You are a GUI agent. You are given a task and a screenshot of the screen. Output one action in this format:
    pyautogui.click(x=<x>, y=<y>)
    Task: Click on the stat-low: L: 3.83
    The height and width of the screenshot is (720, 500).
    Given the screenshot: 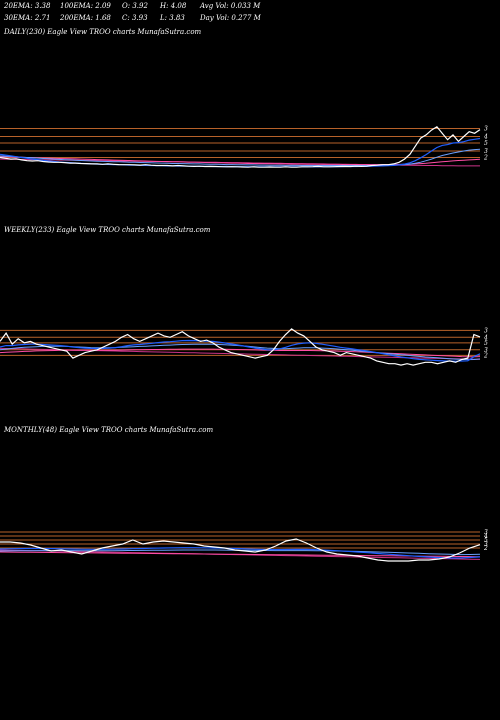 What is the action you would take?
    pyautogui.click(x=172, y=18)
    